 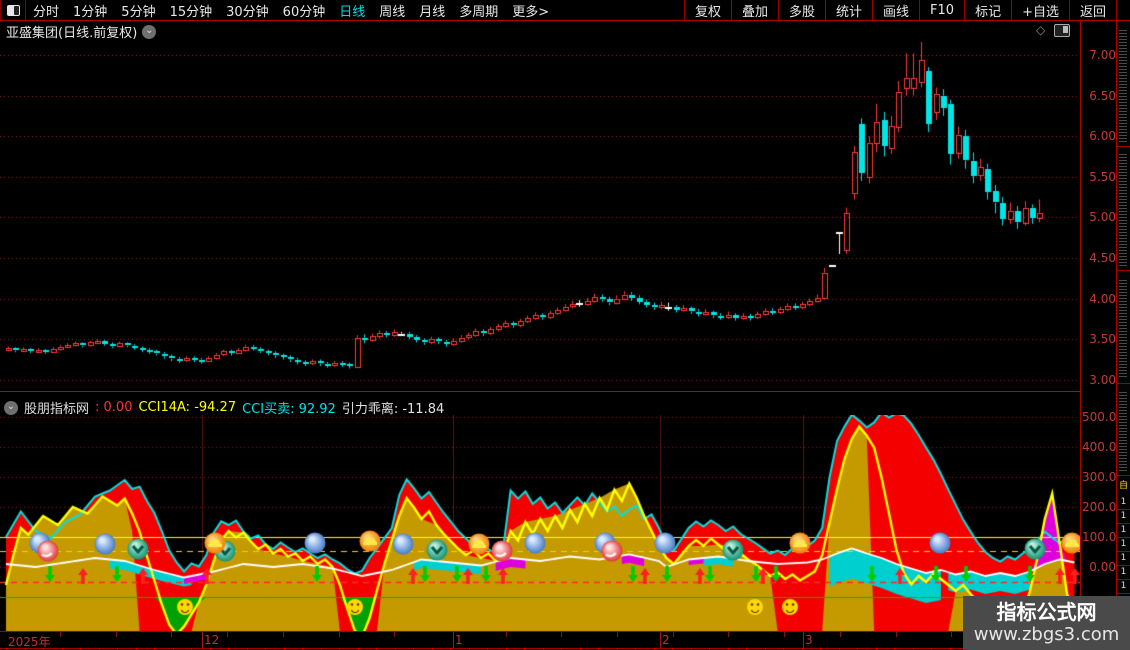 What do you see at coordinates (801, 10) in the screenshot?
I see `toolbar-button-多股: 多股` at bounding box center [801, 10].